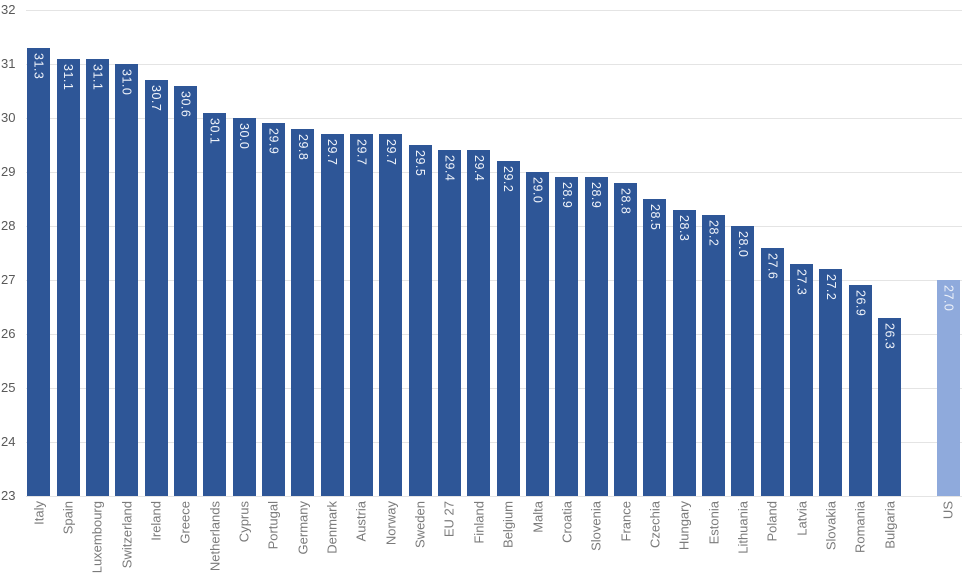 The height and width of the screenshot is (579, 965). I want to click on x-axis-label: EU 27, so click(449, 519).